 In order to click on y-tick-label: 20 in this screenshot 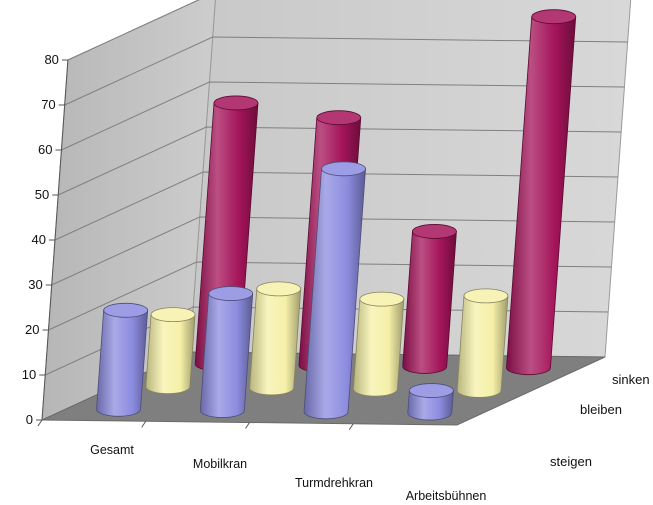, I will do `click(32, 329)`.